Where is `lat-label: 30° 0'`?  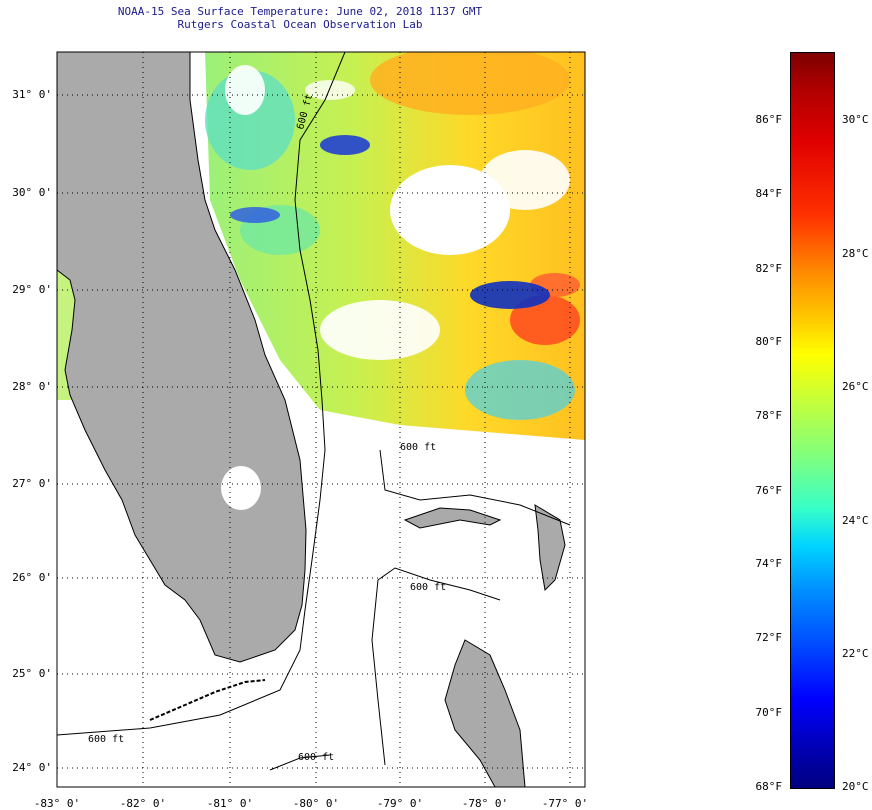
lat-label: 30° 0' is located at coordinates (32, 192).